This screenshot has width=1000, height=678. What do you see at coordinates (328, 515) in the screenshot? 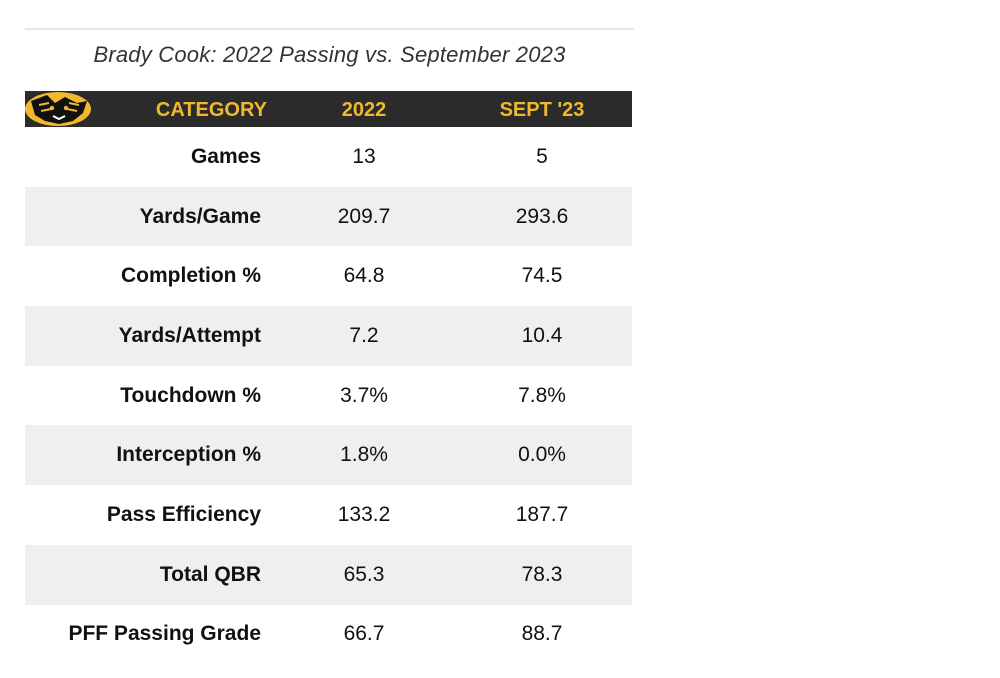
I see `table-row: Pass Efficiency 133.2 187.7` at bounding box center [328, 515].